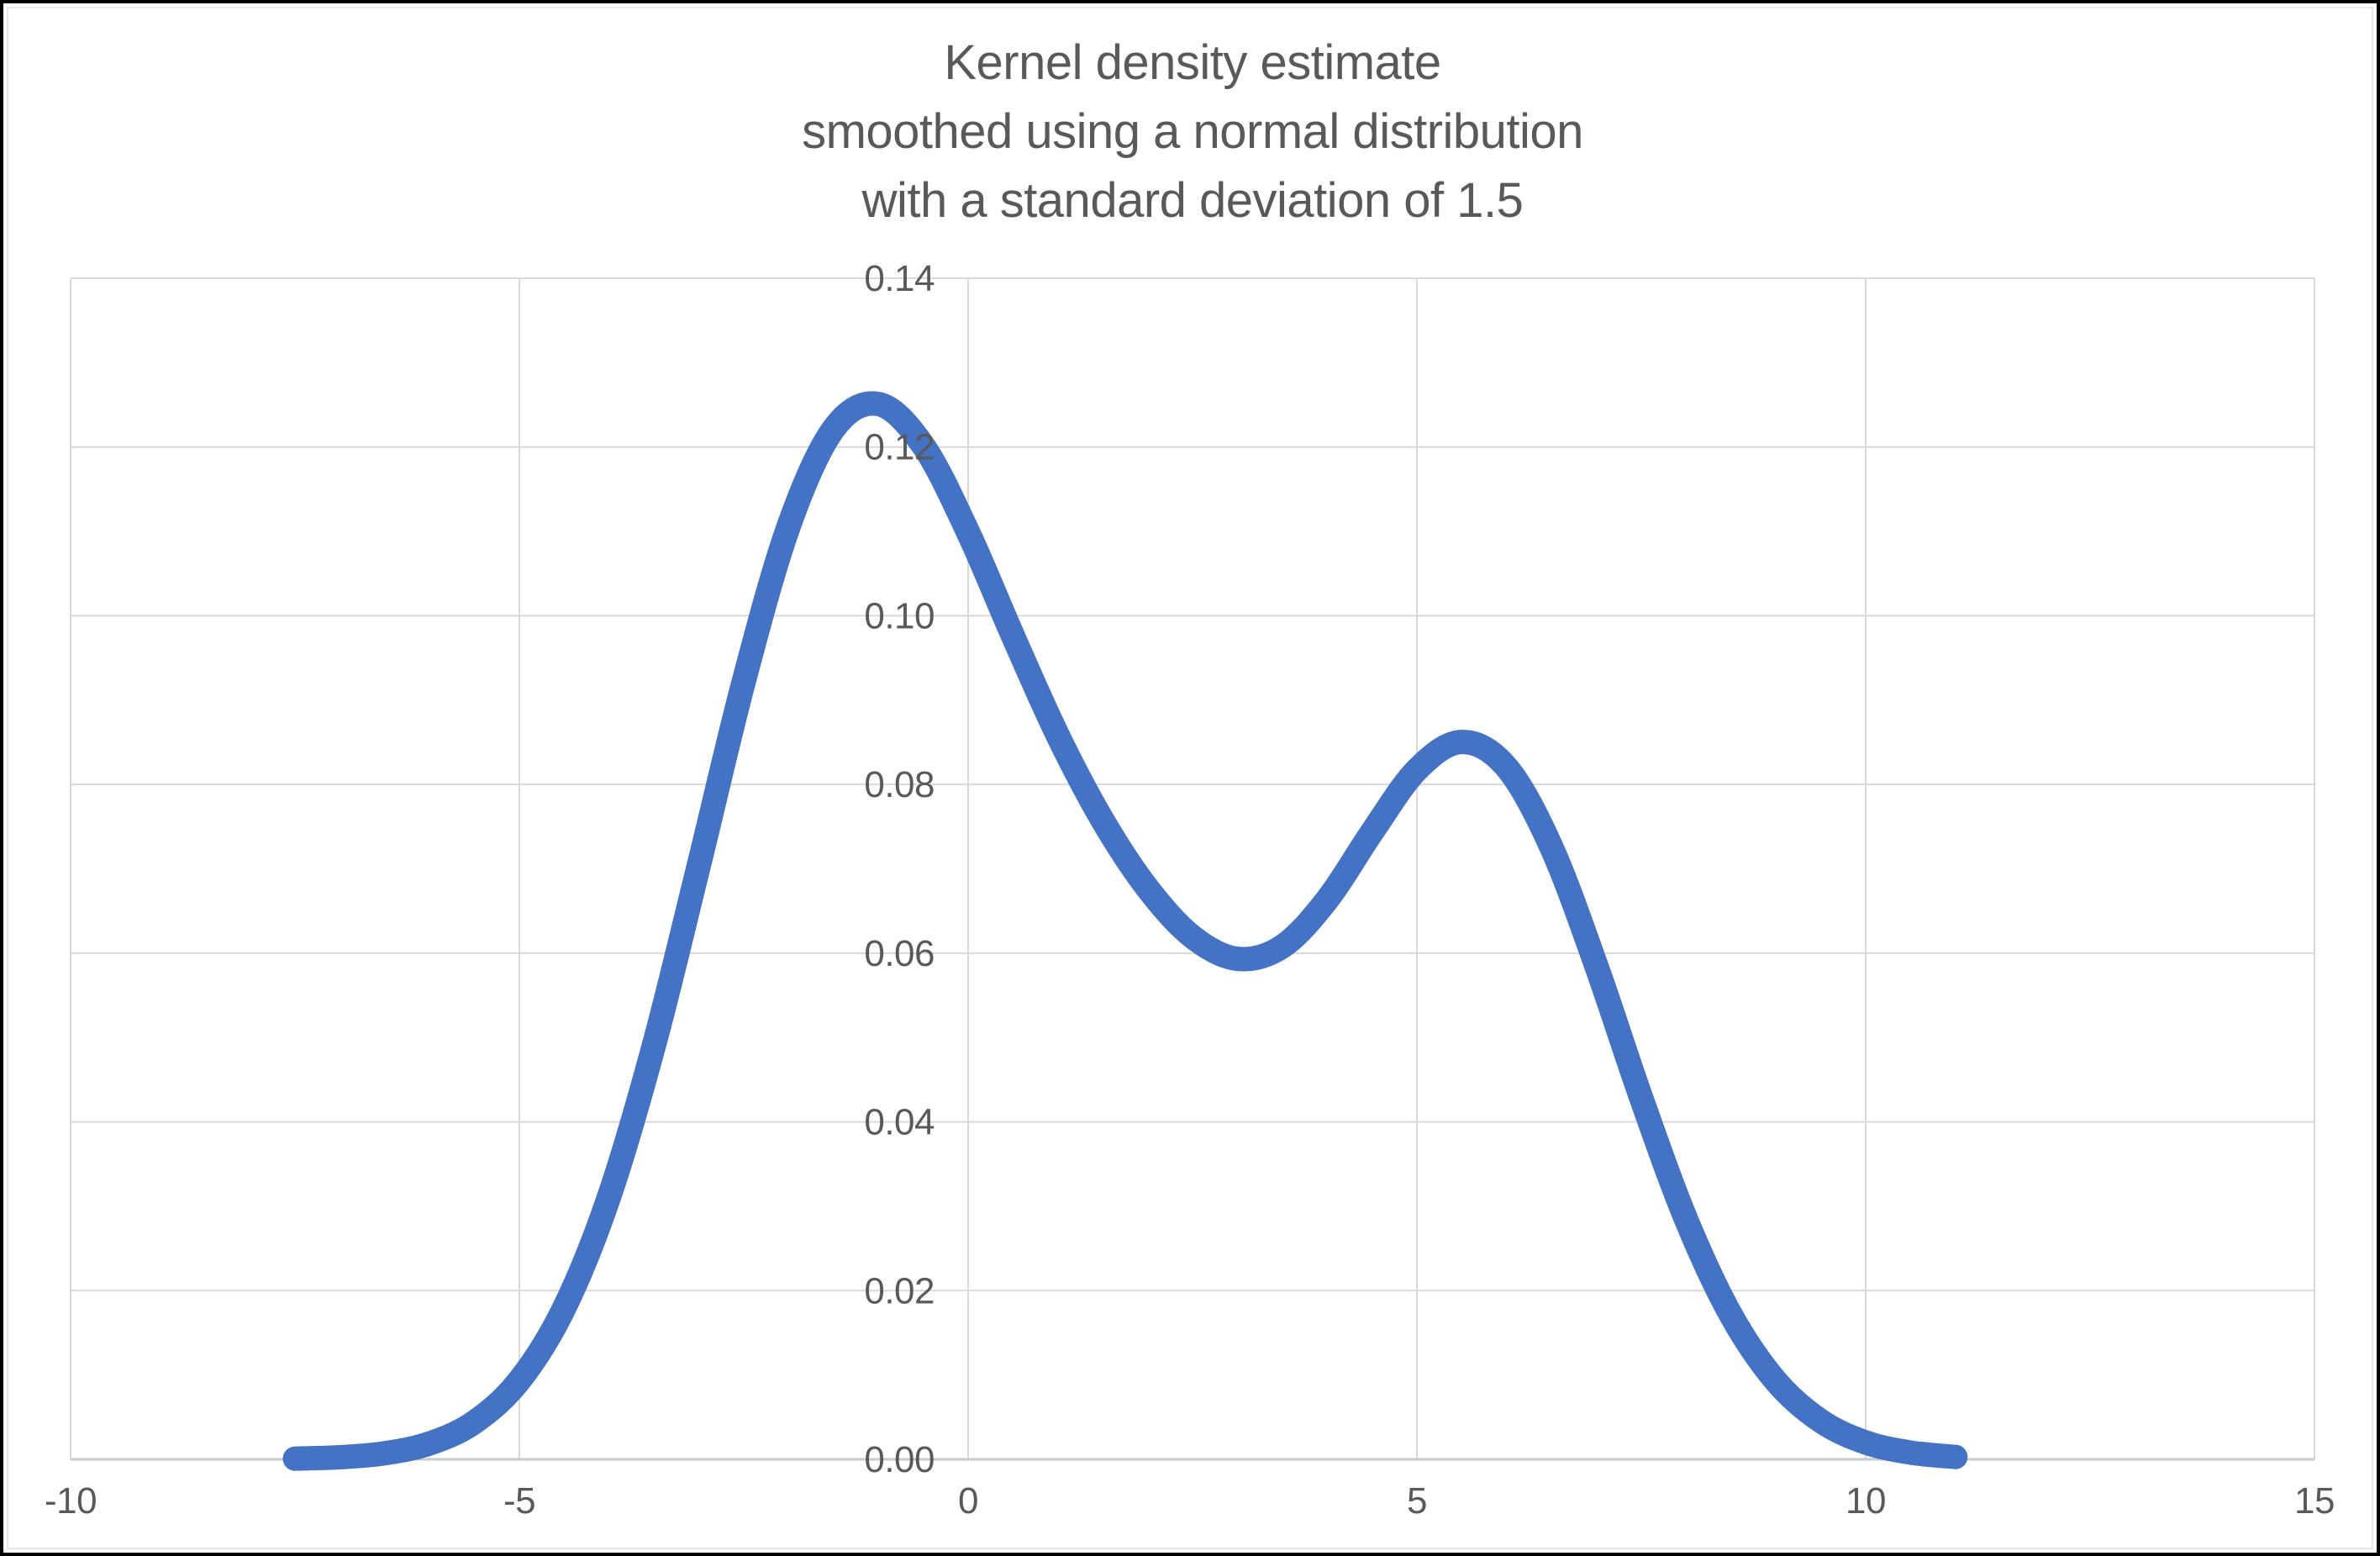 Image resolution: width=2380 pixels, height=1556 pixels. I want to click on chart-title-line-1: Kernel density estimate, so click(1192, 63).